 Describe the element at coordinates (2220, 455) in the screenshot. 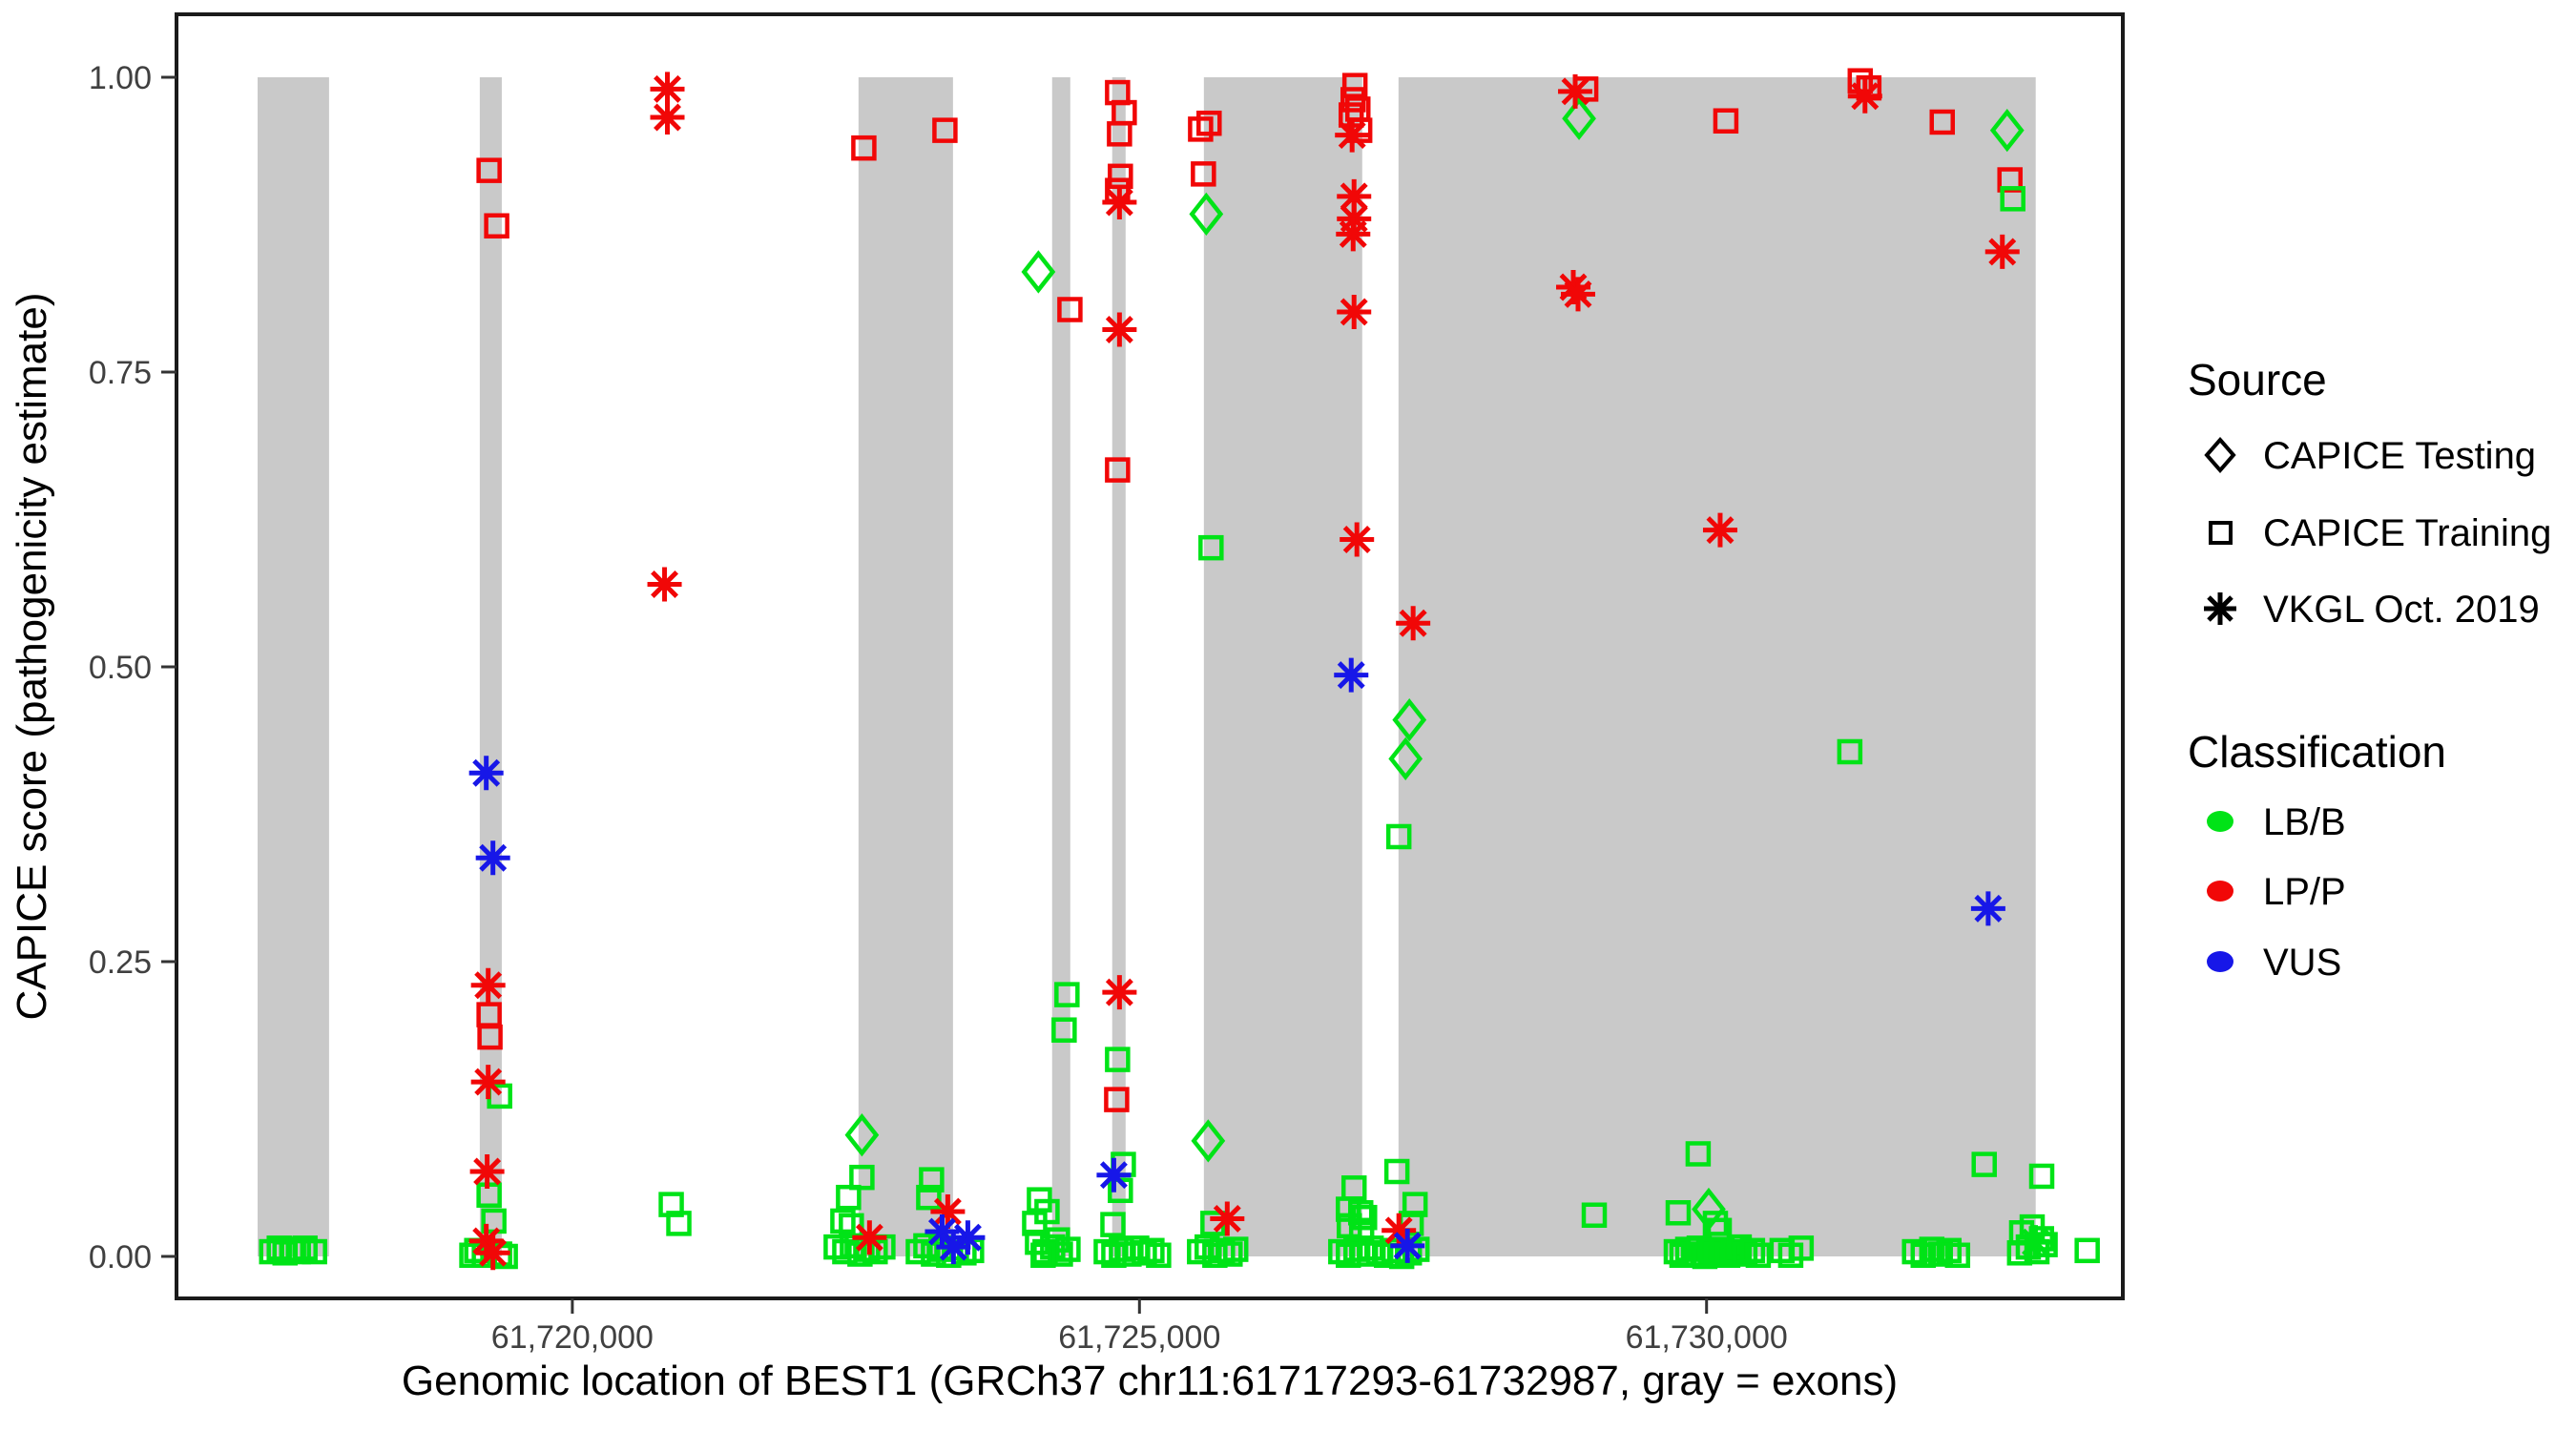

I see `diamond-icon` at that location.